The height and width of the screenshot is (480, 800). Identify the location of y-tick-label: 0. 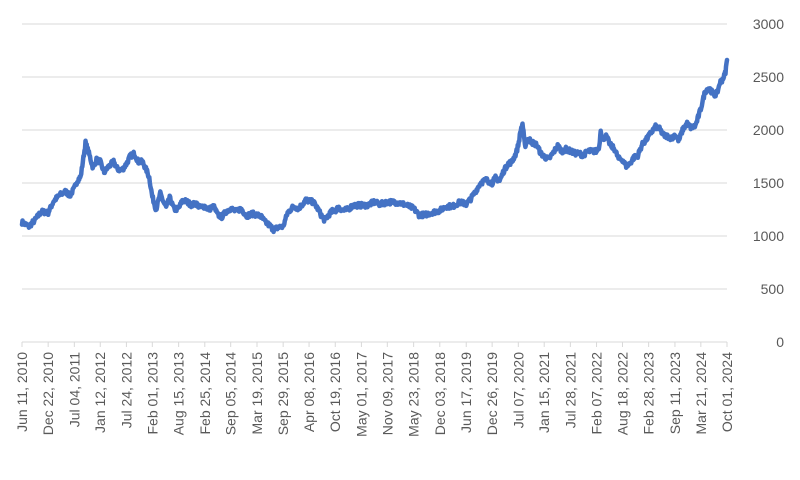
(780, 342).